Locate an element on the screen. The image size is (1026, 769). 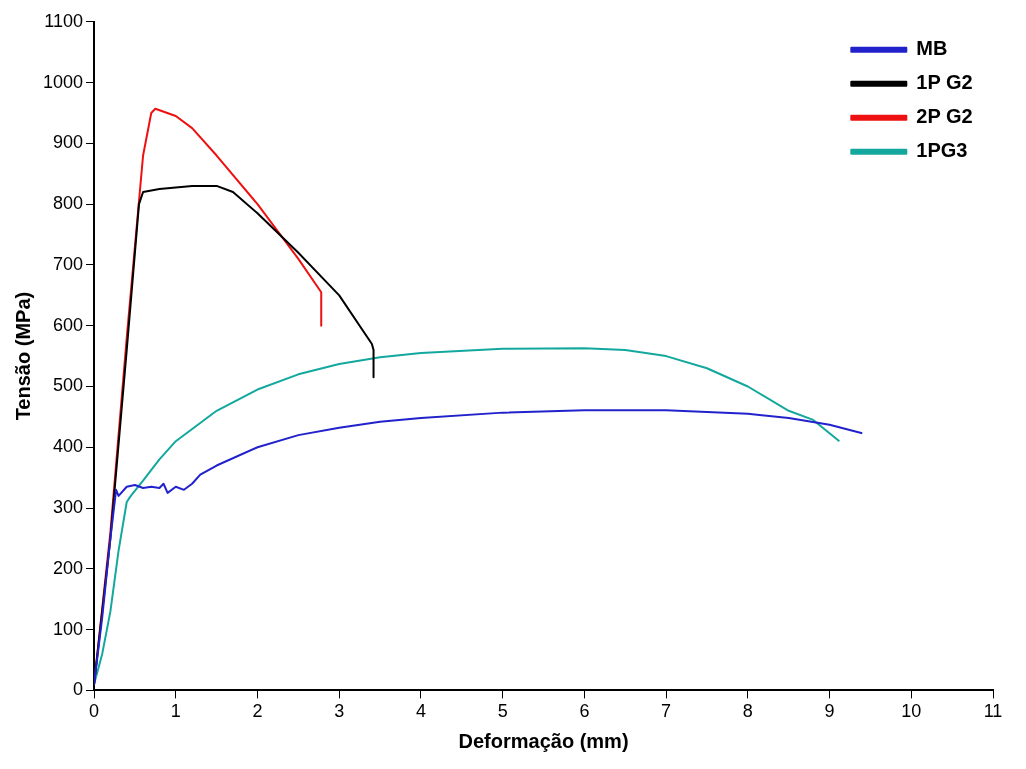
y-tick-label: 1100 is located at coordinates (64, 20).